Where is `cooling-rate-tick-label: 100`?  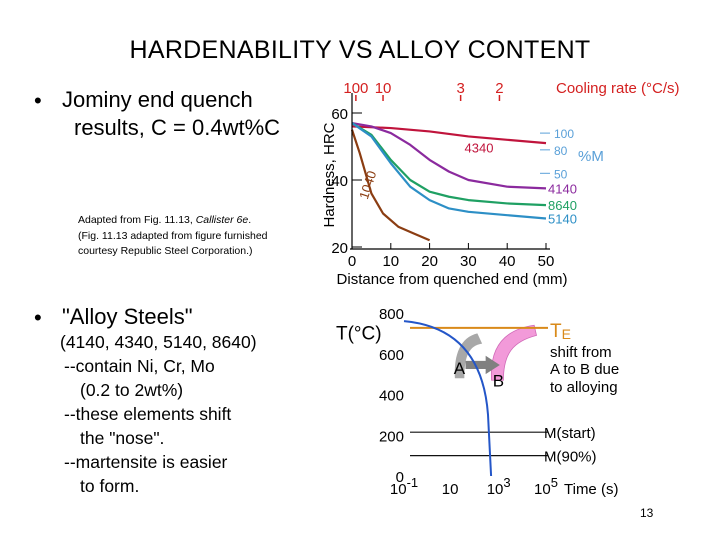 cooling-rate-tick-label: 100 is located at coordinates (355, 88).